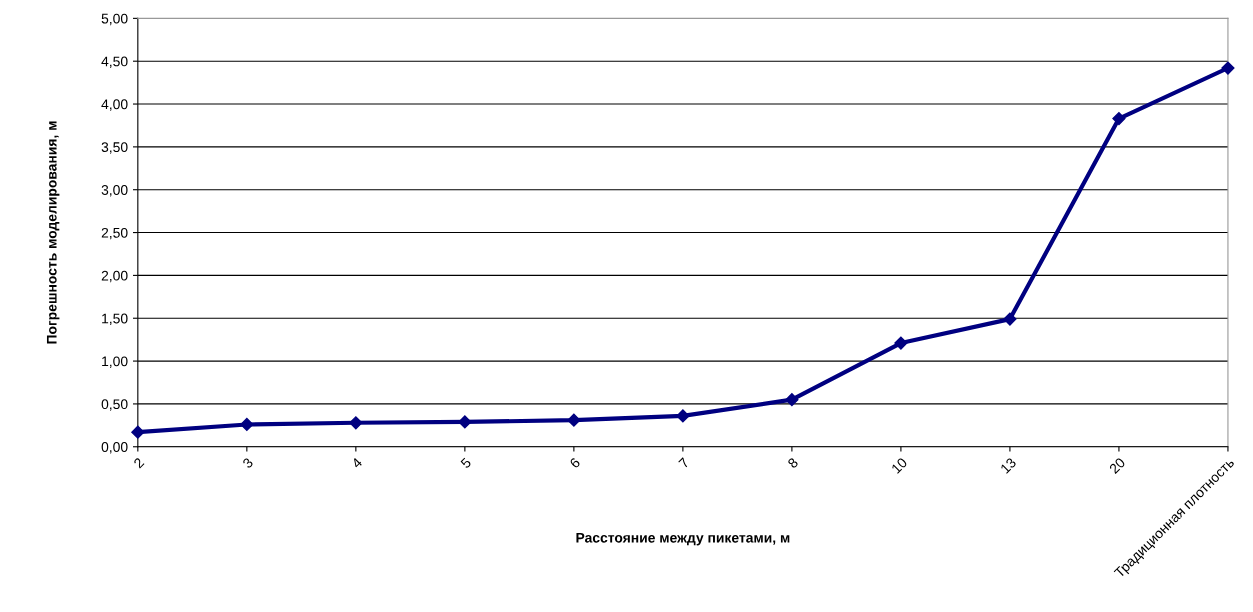 The height and width of the screenshot is (612, 1253). I want to click on y-tick-label: 1,00, so click(115, 362).